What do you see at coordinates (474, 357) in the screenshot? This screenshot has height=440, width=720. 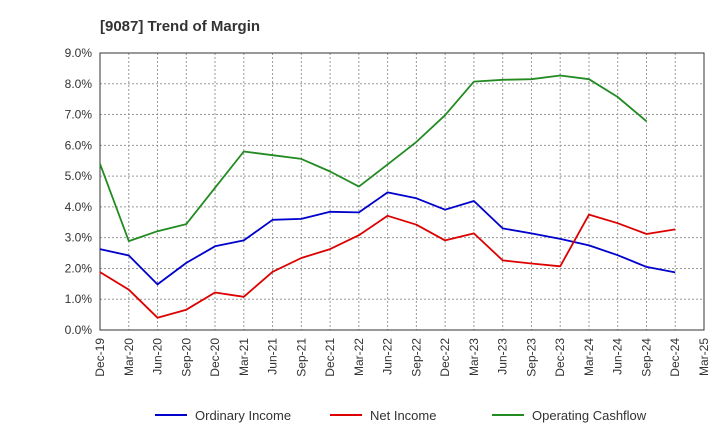 I see `x-tick-label: Mar-23` at bounding box center [474, 357].